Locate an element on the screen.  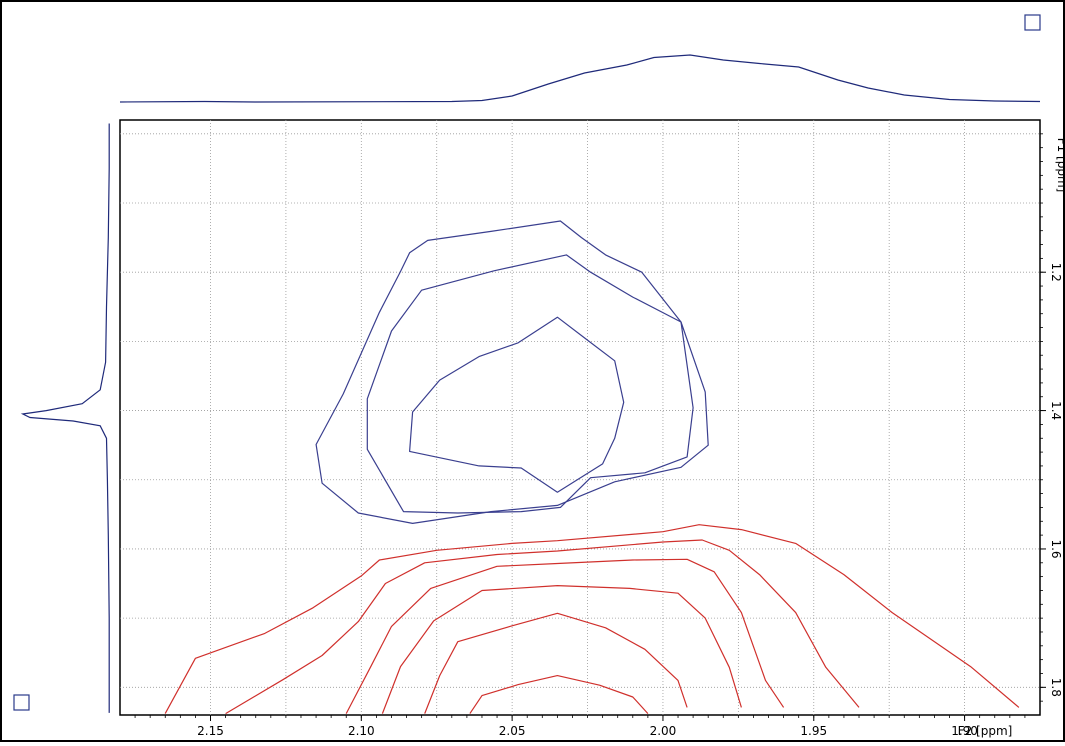
y-tick-label: 1.8 is located at coordinates (1056, 687).